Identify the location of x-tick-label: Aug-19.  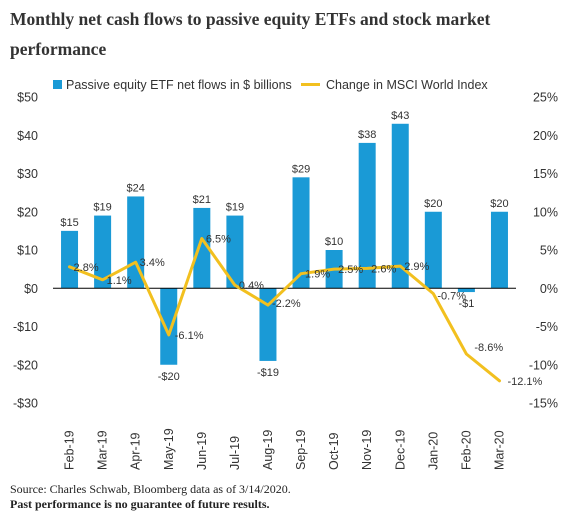
(268, 450).